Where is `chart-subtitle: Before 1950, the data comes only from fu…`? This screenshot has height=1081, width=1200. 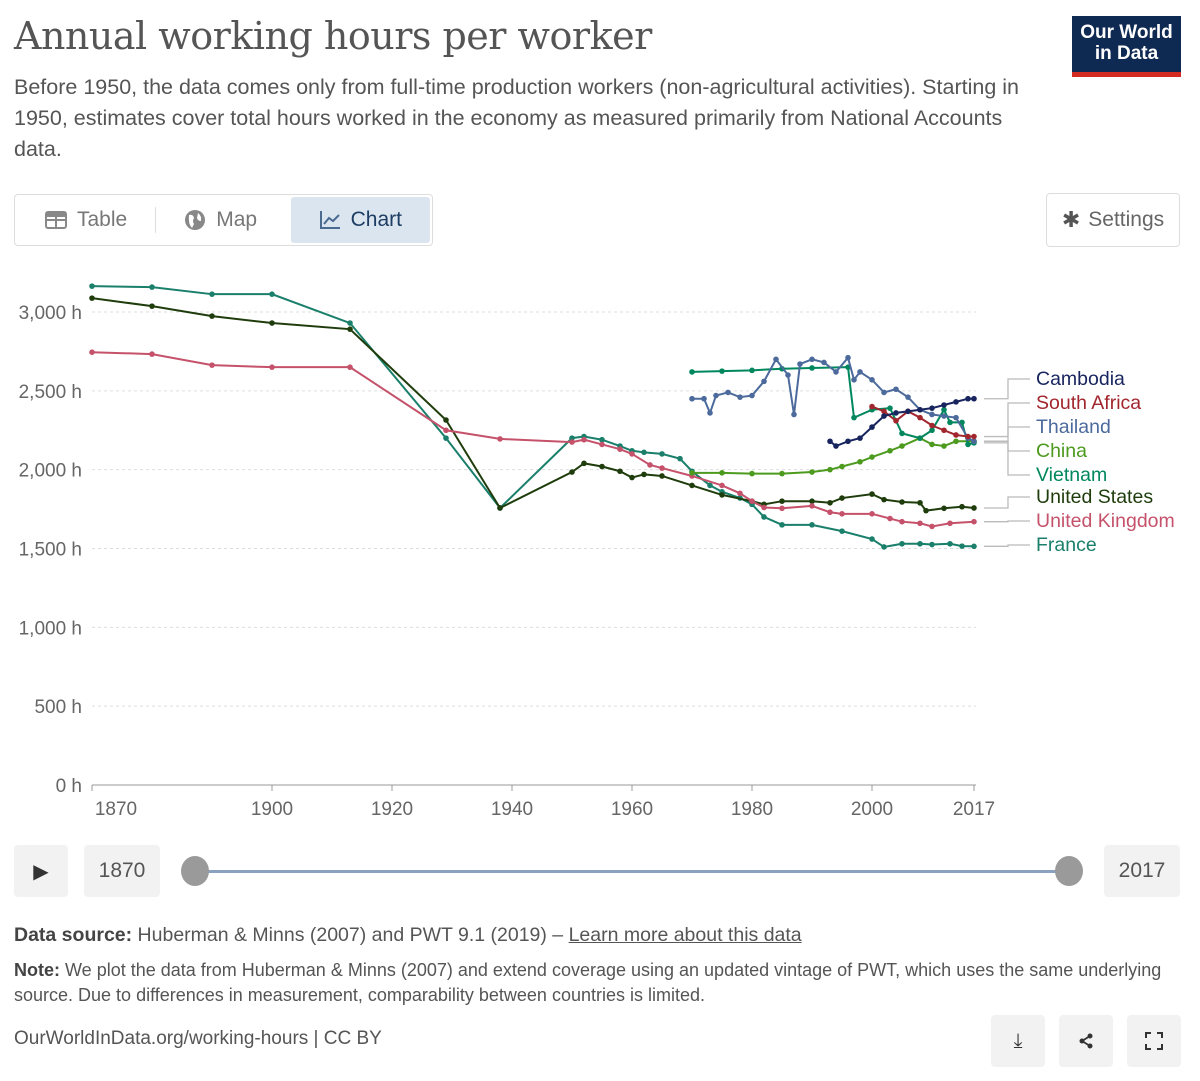 chart-subtitle: Before 1950, the data comes only from fu… is located at coordinates (516, 118).